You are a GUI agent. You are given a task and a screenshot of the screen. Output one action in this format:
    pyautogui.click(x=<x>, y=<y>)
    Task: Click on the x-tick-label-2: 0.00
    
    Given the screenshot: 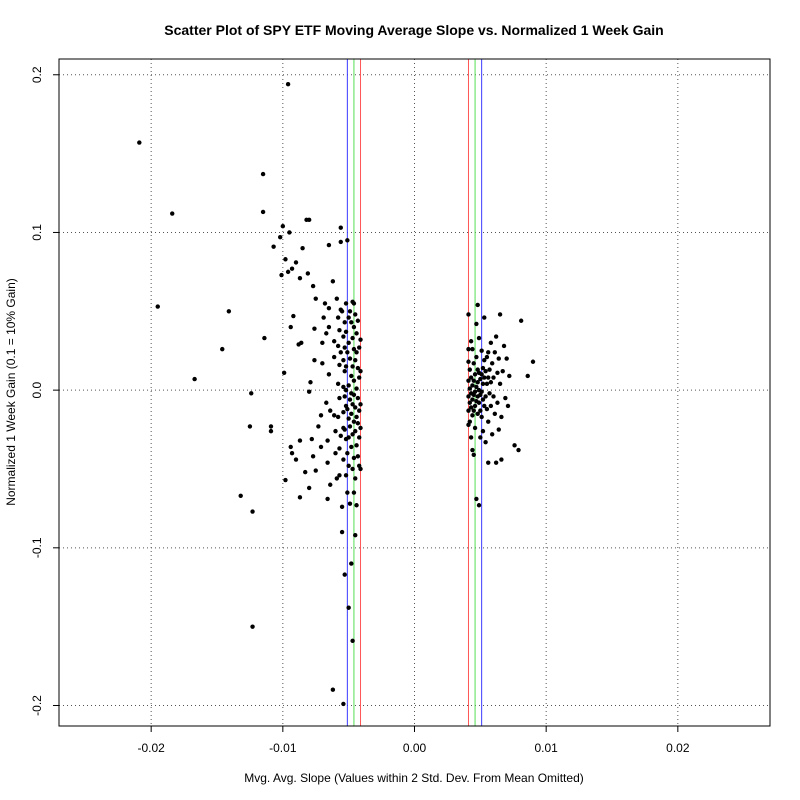 What is the action you would take?
    pyautogui.click(x=415, y=748)
    